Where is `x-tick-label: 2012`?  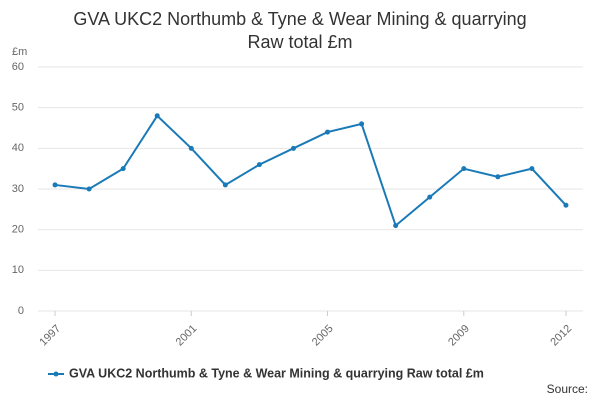 x-tick-label: 2012 is located at coordinates (561, 336).